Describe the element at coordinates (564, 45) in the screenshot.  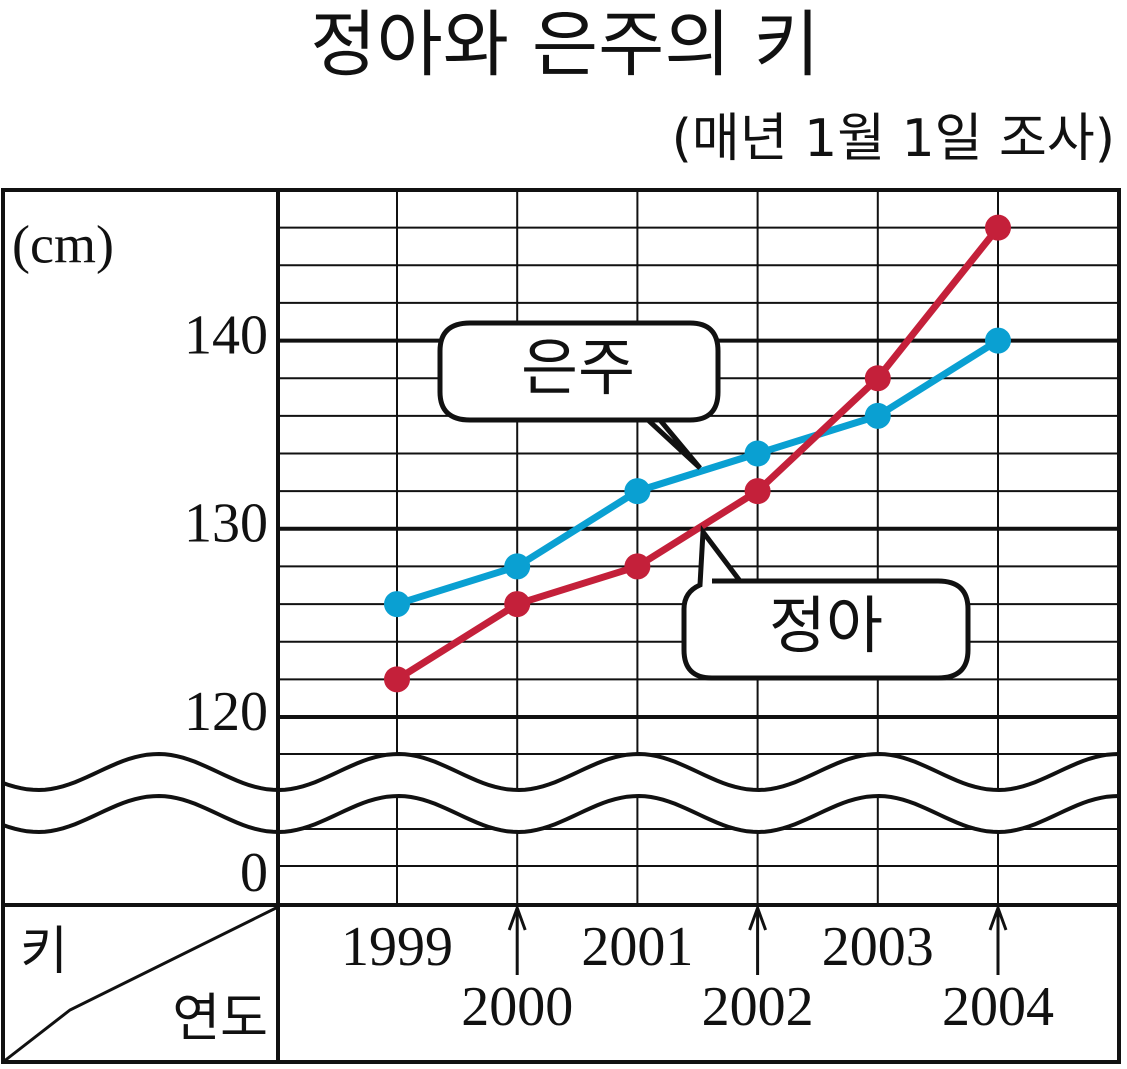
I see `chart-title: 정아와 은주의 키` at that location.